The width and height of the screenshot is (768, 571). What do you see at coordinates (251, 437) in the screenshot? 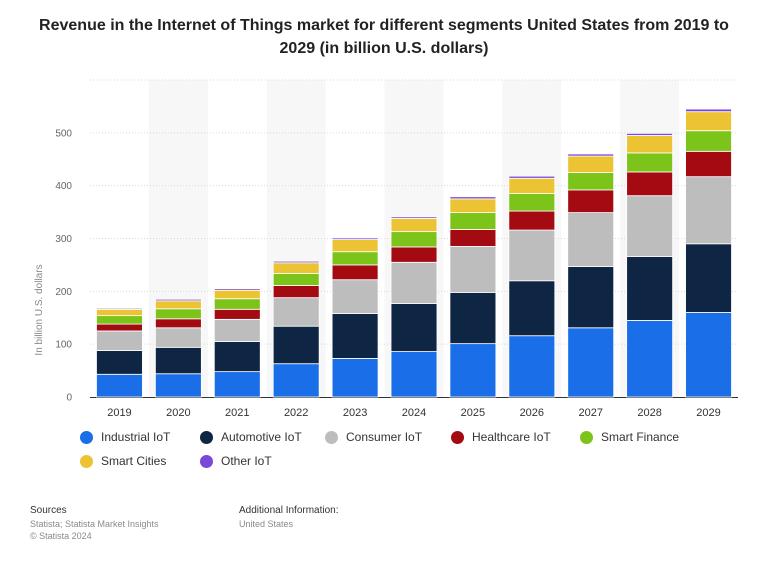
I see `legend-item: Automotive IoT` at bounding box center [251, 437].